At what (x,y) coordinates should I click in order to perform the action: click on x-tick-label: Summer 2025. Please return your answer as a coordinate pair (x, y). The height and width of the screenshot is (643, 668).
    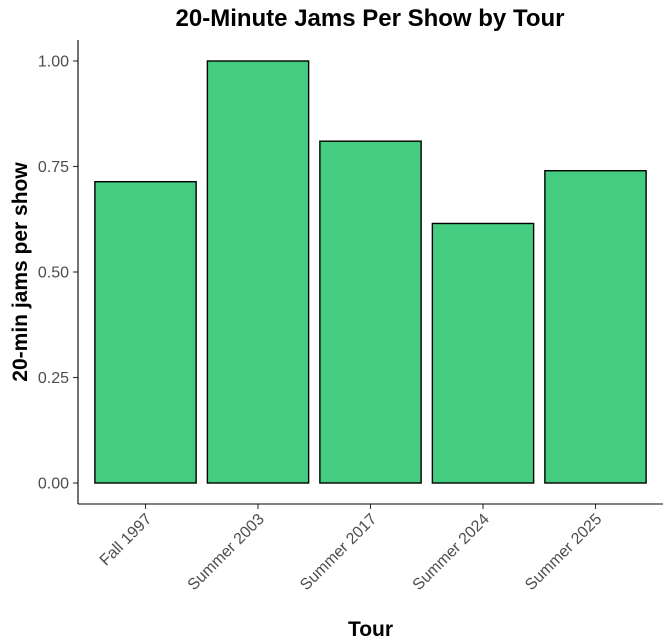
    Looking at the image, I should click on (563, 552).